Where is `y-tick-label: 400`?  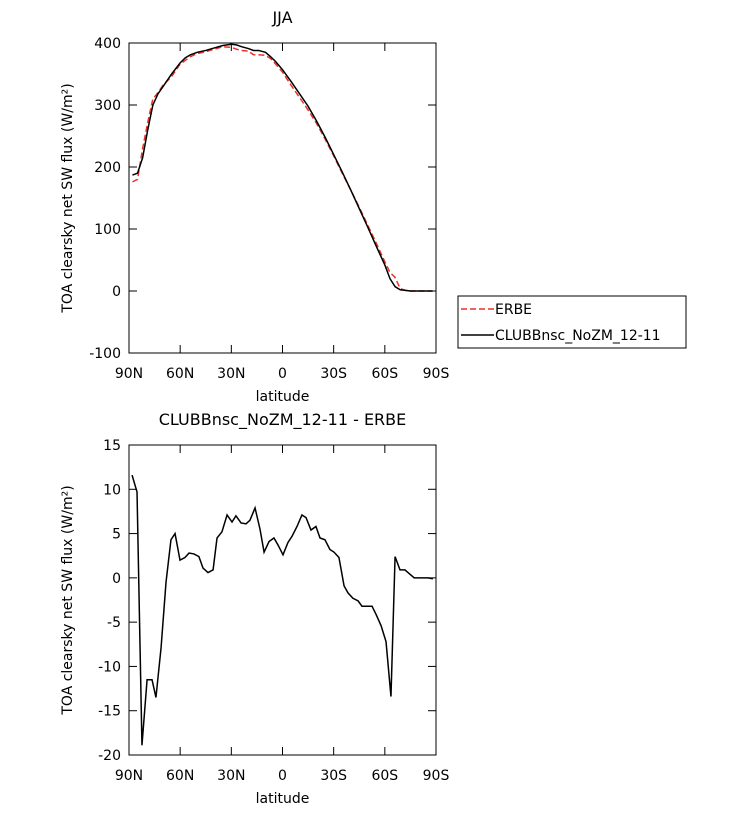 y-tick-label: 400 is located at coordinates (107, 44).